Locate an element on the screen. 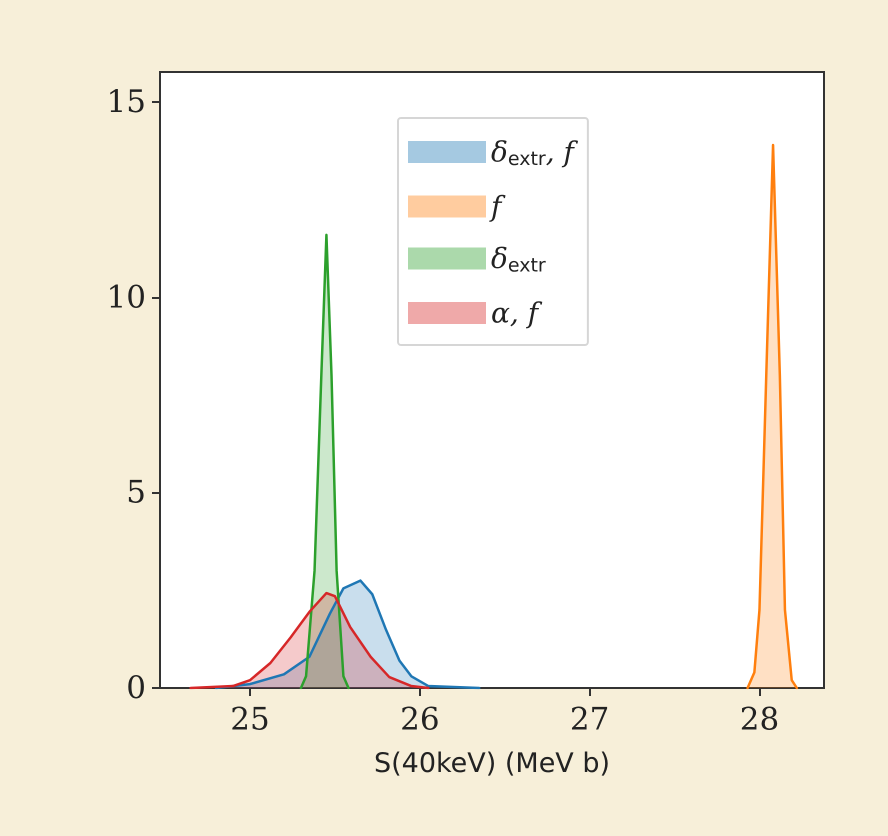 The height and width of the screenshot is (836, 888). legend-label: α, f is located at coordinates (517, 313).